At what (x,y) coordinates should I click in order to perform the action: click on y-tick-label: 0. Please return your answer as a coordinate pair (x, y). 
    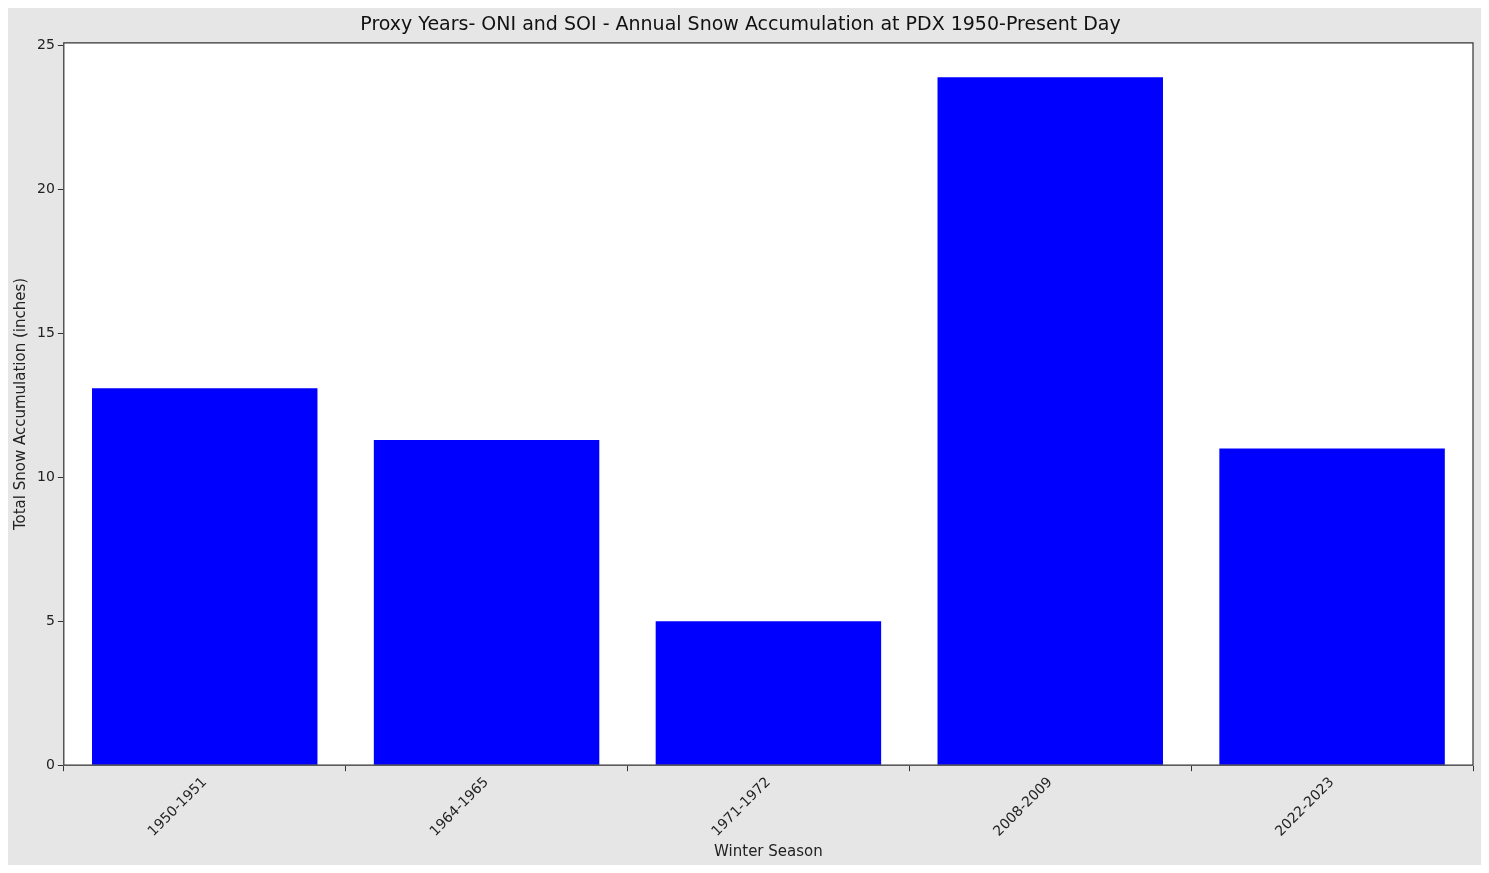
    Looking at the image, I should click on (50, 763).